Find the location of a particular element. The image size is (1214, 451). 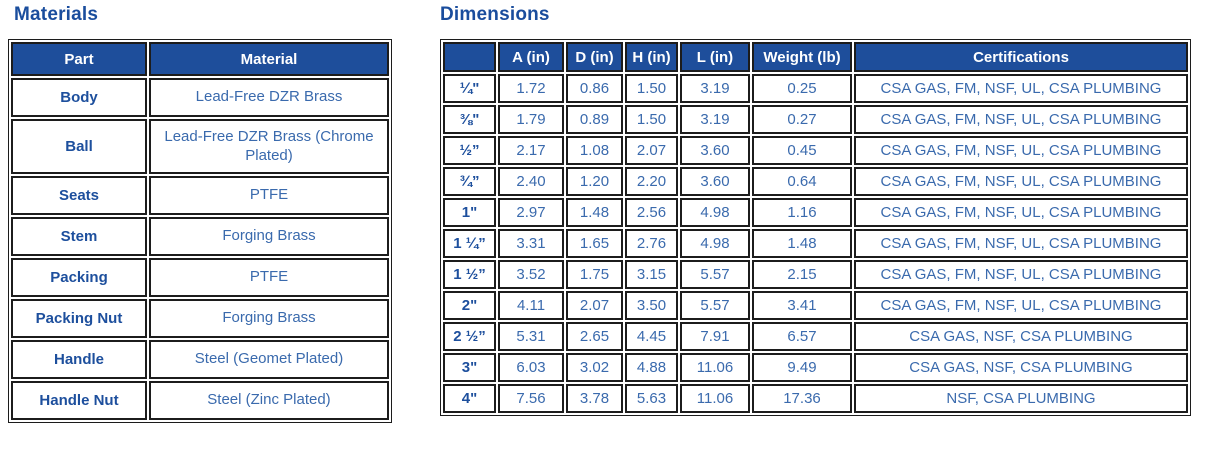

table-row: Packing PTFE is located at coordinates (200, 277).